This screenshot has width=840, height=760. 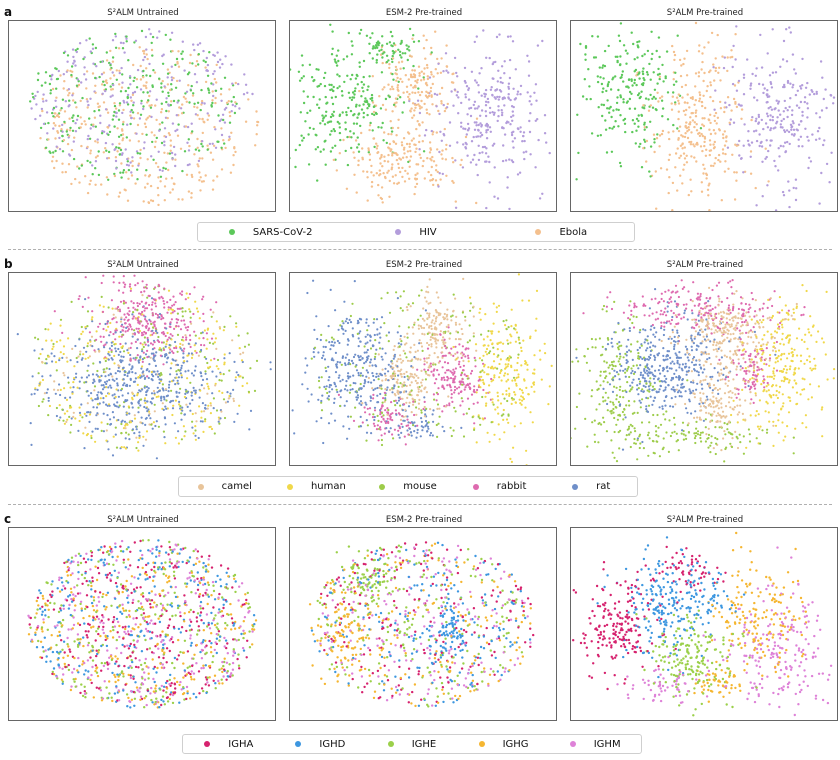 I want to click on legend-entry: SARS-CoV-2, so click(x=270, y=232).